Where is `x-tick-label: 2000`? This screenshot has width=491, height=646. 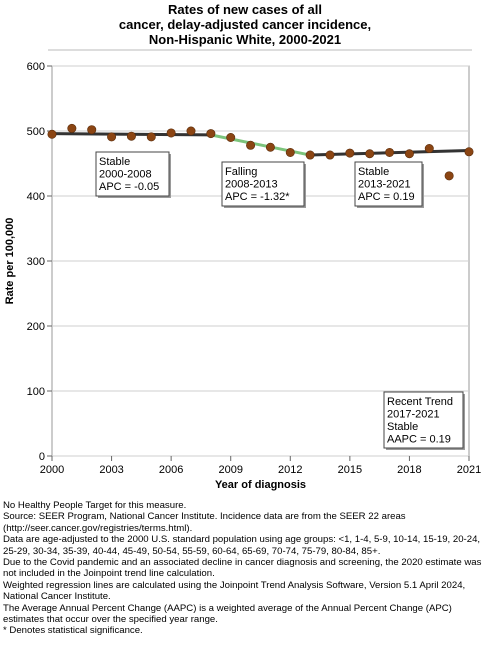 x-tick-label: 2000 is located at coordinates (52, 470).